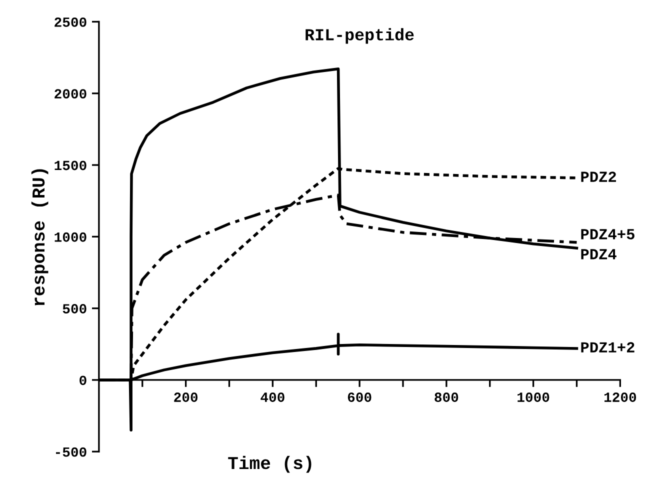 The height and width of the screenshot is (483, 664). I want to click on chart-title: RIL-peptide, so click(360, 36).